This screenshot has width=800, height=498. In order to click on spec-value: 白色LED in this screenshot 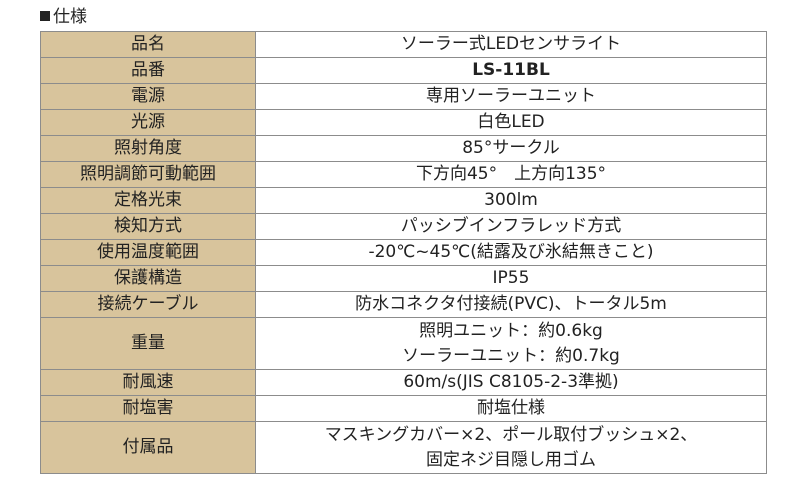, I will do `click(511, 122)`.